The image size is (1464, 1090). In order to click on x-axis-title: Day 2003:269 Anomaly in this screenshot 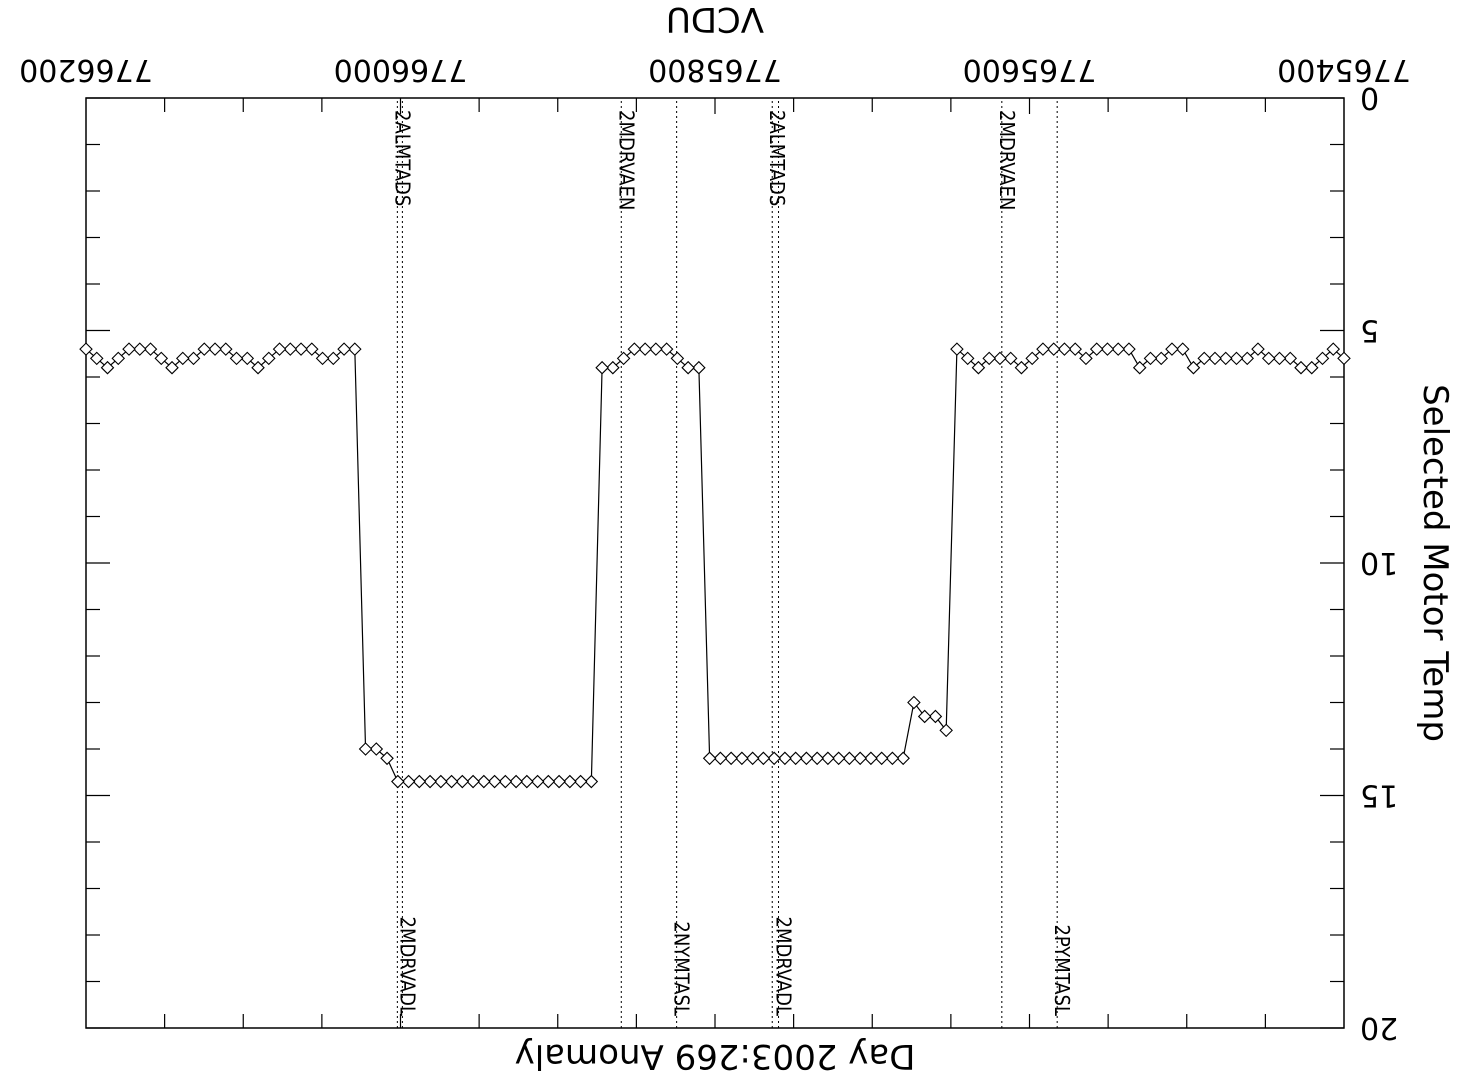, I will do `click(715, 1056)`.